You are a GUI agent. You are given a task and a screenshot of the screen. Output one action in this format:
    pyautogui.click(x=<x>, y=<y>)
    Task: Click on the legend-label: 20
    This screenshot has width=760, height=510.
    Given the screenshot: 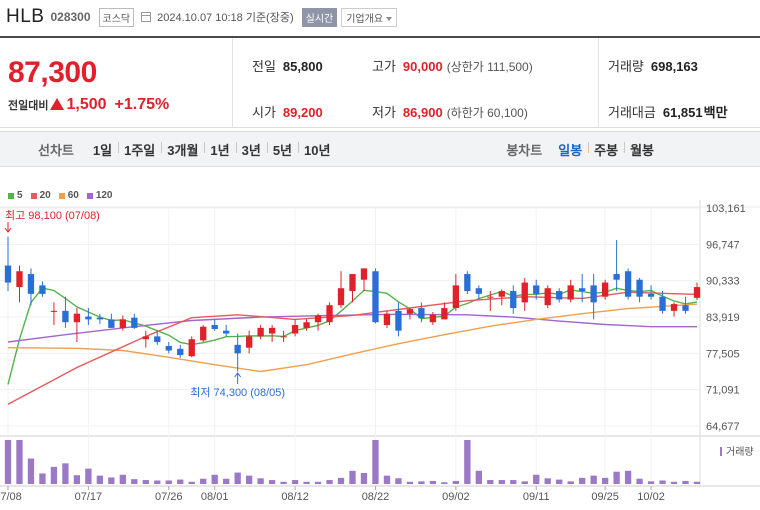 What is the action you would take?
    pyautogui.click(x=45, y=195)
    